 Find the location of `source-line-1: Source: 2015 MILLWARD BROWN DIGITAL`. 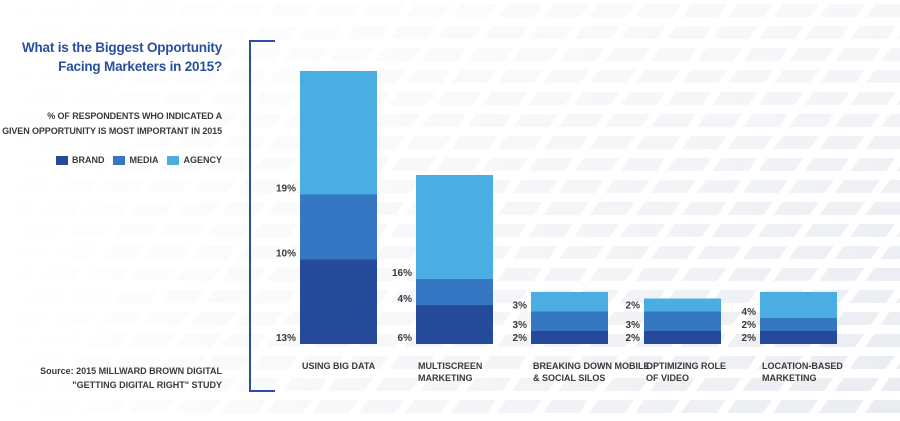

source-line-1: Source: 2015 MILLWARD BROWN DIGITAL is located at coordinates (131, 371).